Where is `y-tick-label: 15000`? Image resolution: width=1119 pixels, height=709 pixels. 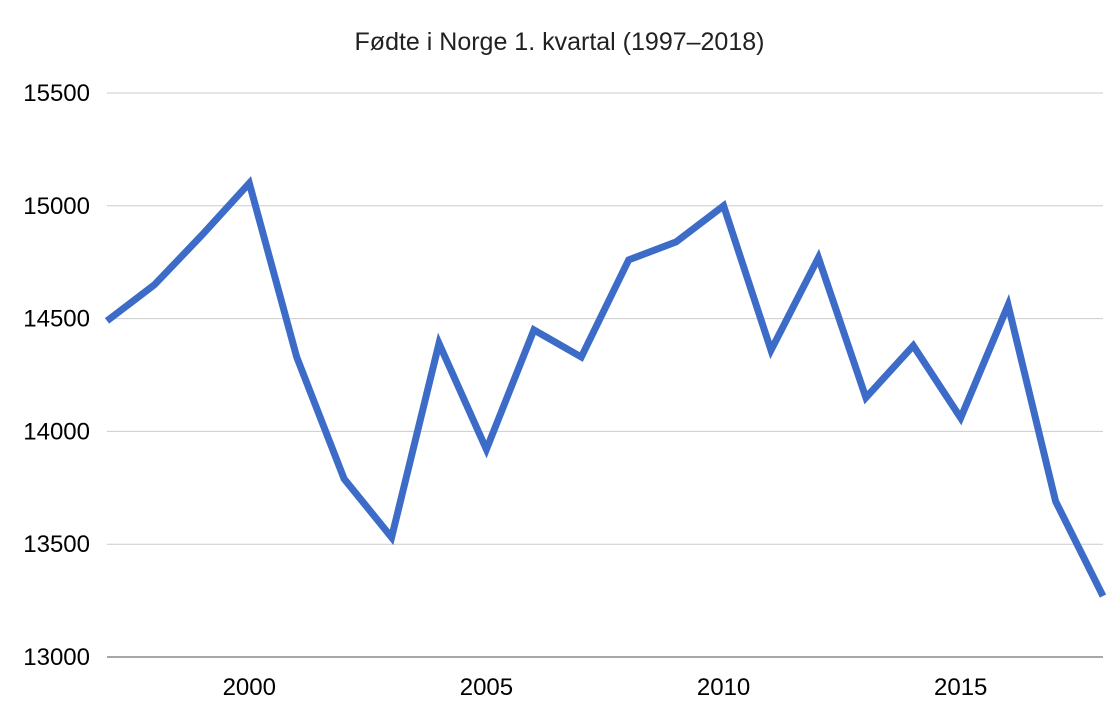
y-tick-label: 15000 is located at coordinates (56, 206).